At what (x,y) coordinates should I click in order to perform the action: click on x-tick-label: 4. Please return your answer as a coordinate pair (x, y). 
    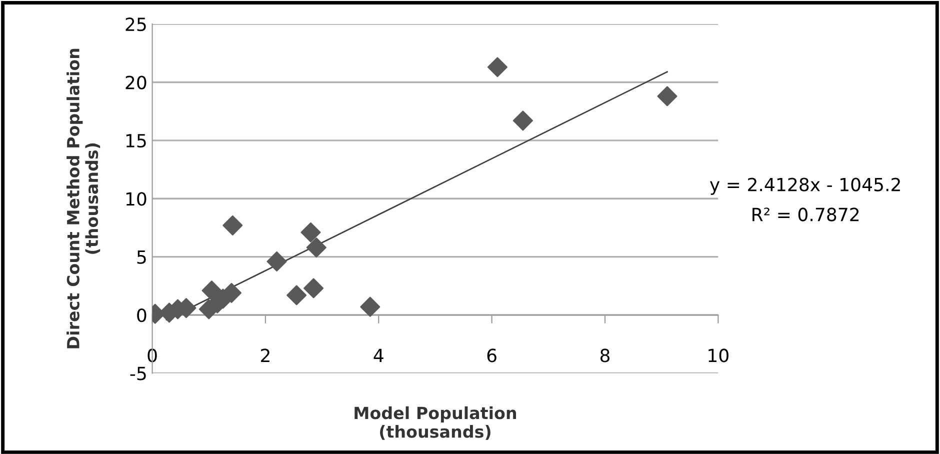
    Looking at the image, I should click on (379, 355).